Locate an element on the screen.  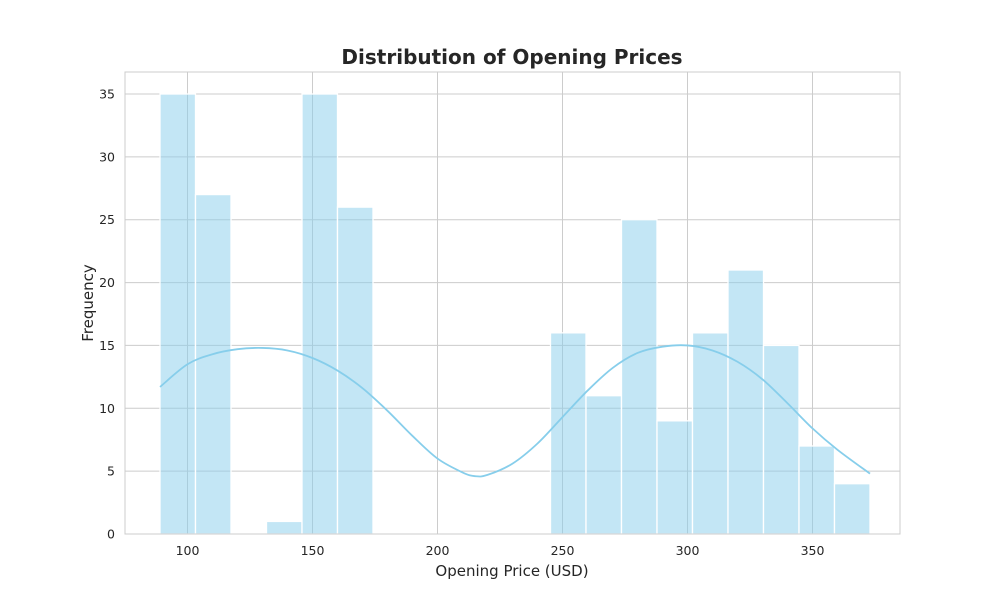
x-tick-labels: 100 150 200 250 300 350 is located at coordinates (500, 550).